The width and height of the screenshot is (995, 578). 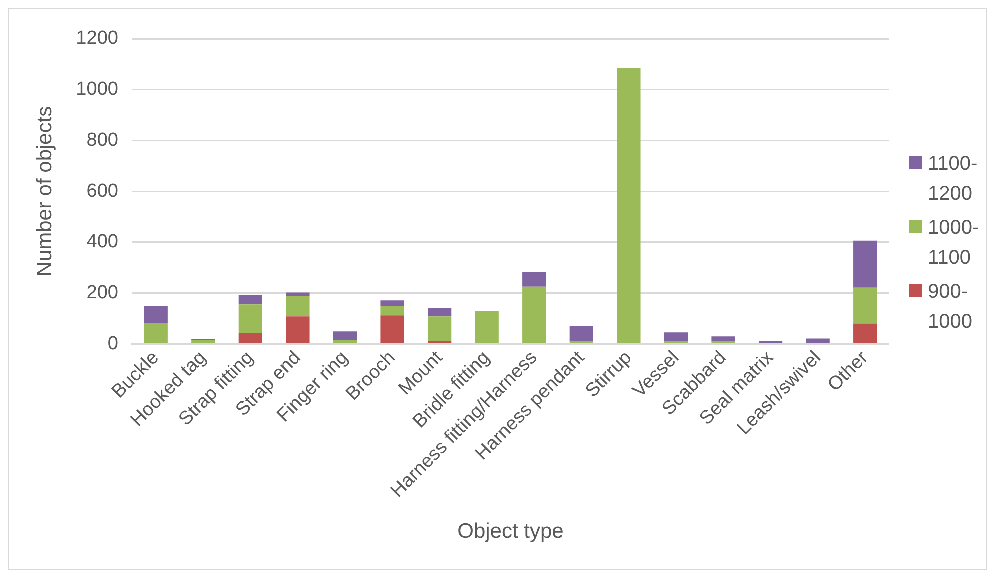 I want to click on y-tick-label: 600, so click(x=102, y=191).